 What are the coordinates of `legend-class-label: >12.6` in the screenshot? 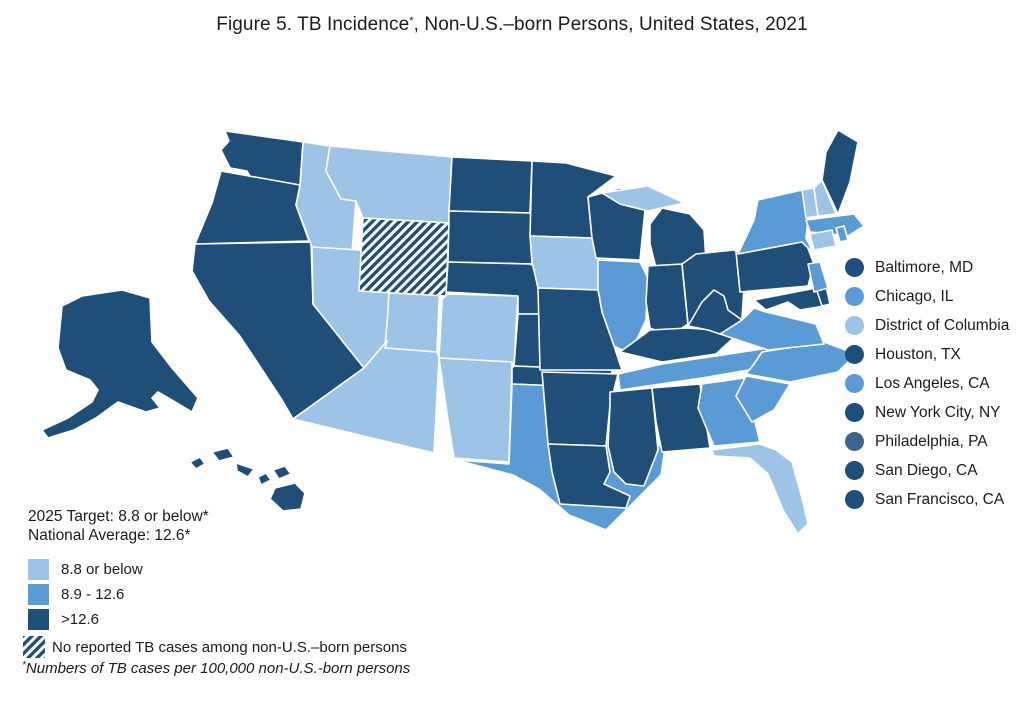 It's located at (80, 619).